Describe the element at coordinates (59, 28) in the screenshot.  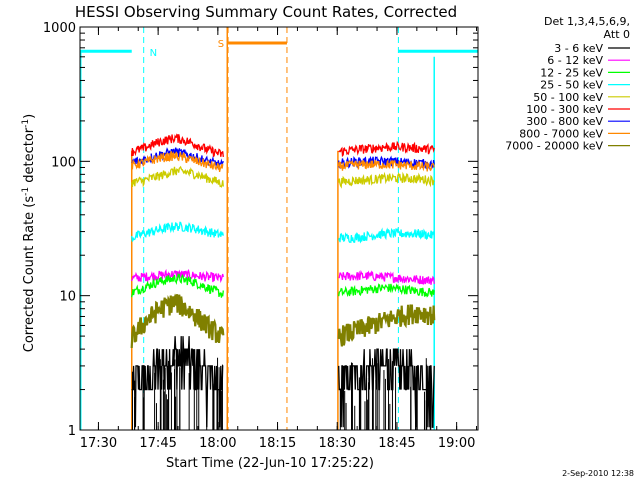
I see `y-tick-label-3: 1000` at that location.